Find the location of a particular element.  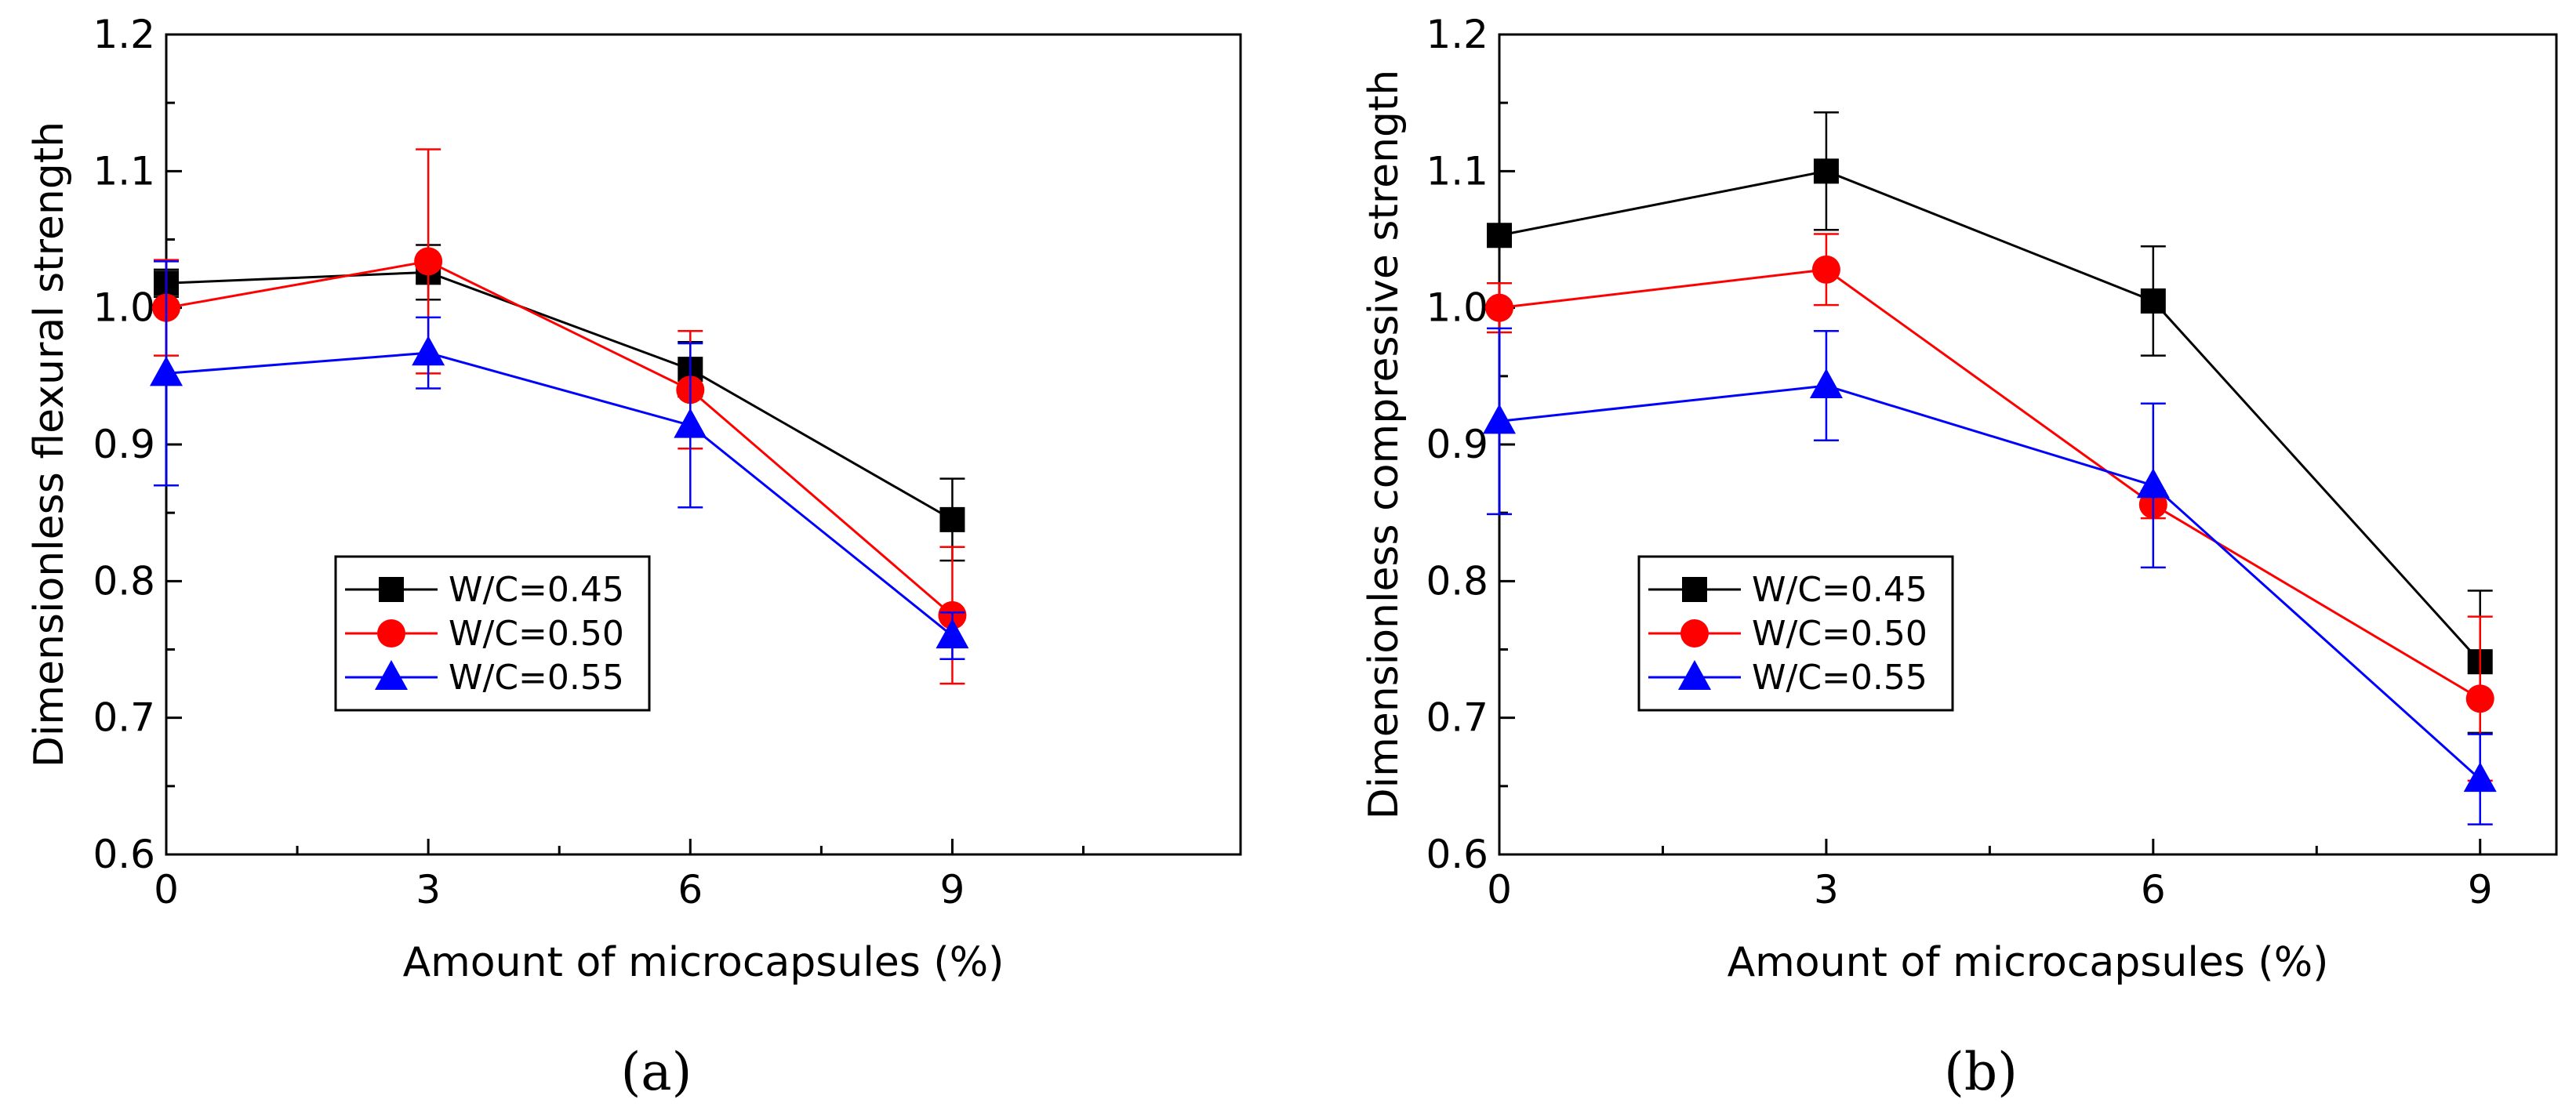

y-axis-title: Dimensionless flexural strength is located at coordinates (49, 444).